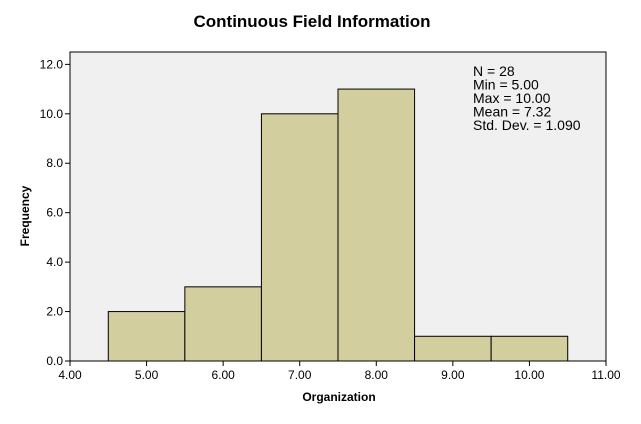  I want to click on x-tick-label: 6.00, so click(223, 375).